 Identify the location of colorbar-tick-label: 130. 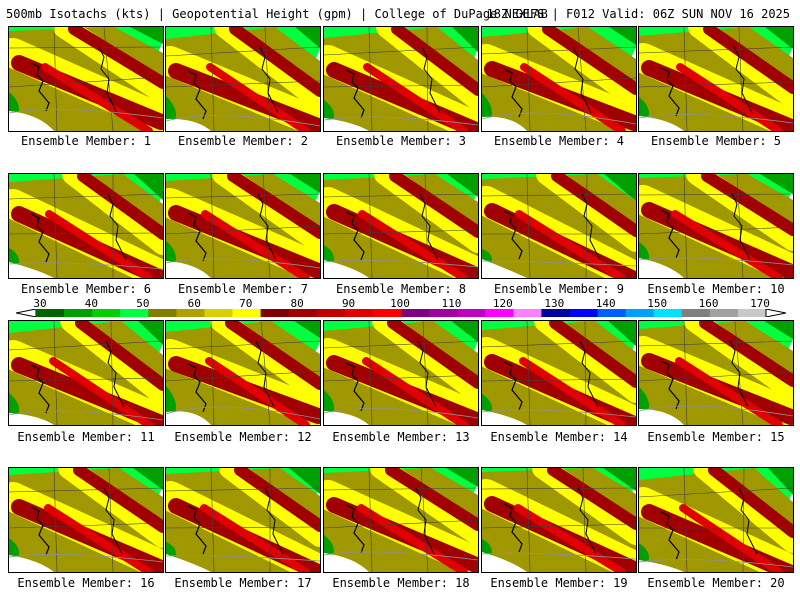
(554, 303).